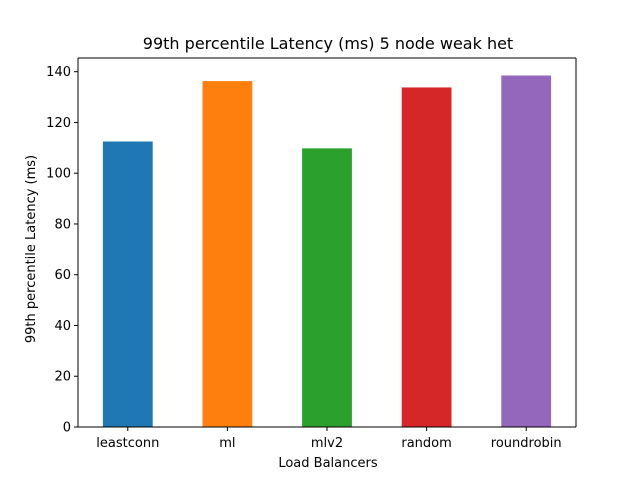 The image size is (640, 480). What do you see at coordinates (227, 254) in the screenshot?
I see `bar-ml` at bounding box center [227, 254].